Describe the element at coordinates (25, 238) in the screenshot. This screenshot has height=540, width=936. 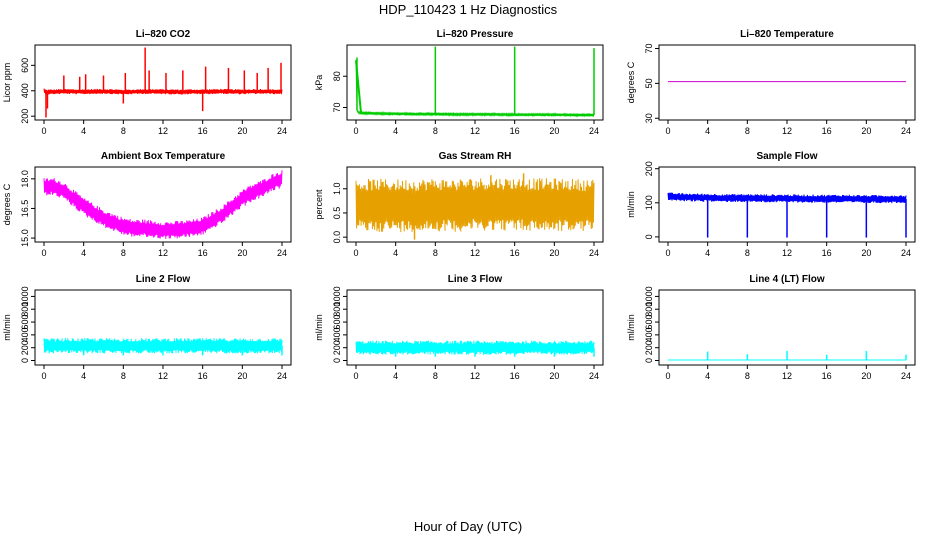
I see `y-tick-label: 15.0` at that location.